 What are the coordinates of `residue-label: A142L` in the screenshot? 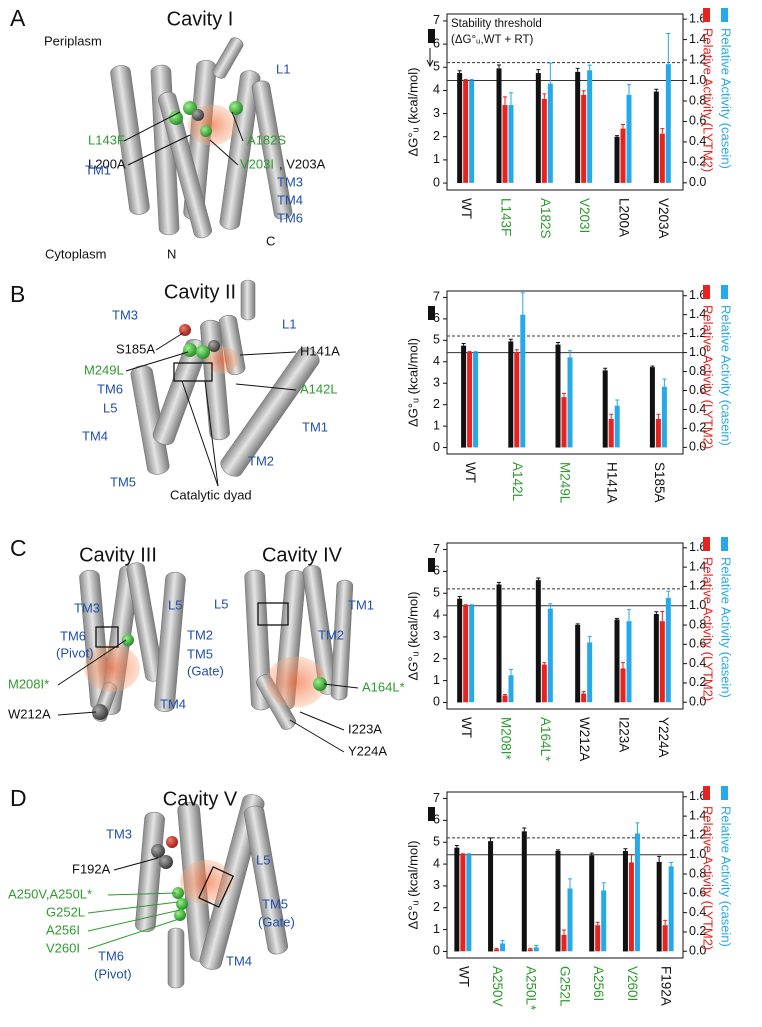 It's located at (319, 388).